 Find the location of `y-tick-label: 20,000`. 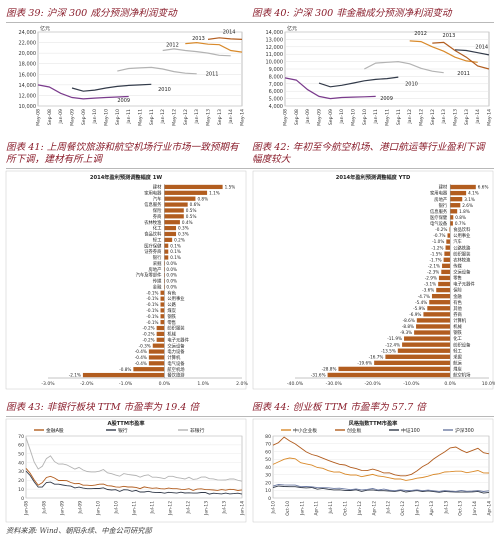

y-tick-label: 20,000 is located at coordinates (28, 54).